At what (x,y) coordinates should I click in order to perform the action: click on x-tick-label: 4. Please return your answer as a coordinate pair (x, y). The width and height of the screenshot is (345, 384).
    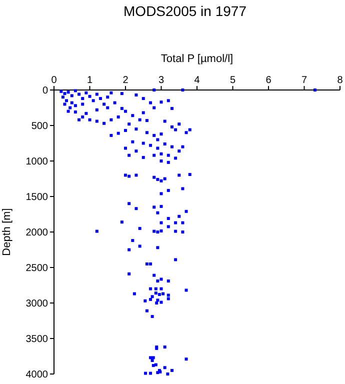
    Looking at the image, I should click on (197, 80).